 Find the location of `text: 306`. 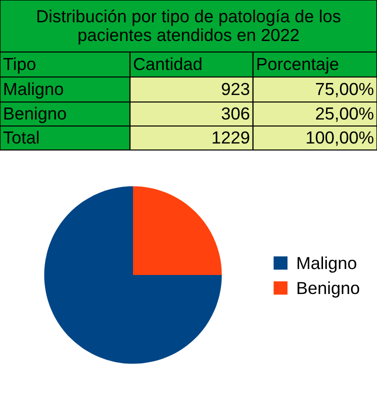

text: 306 is located at coordinates (236, 113).